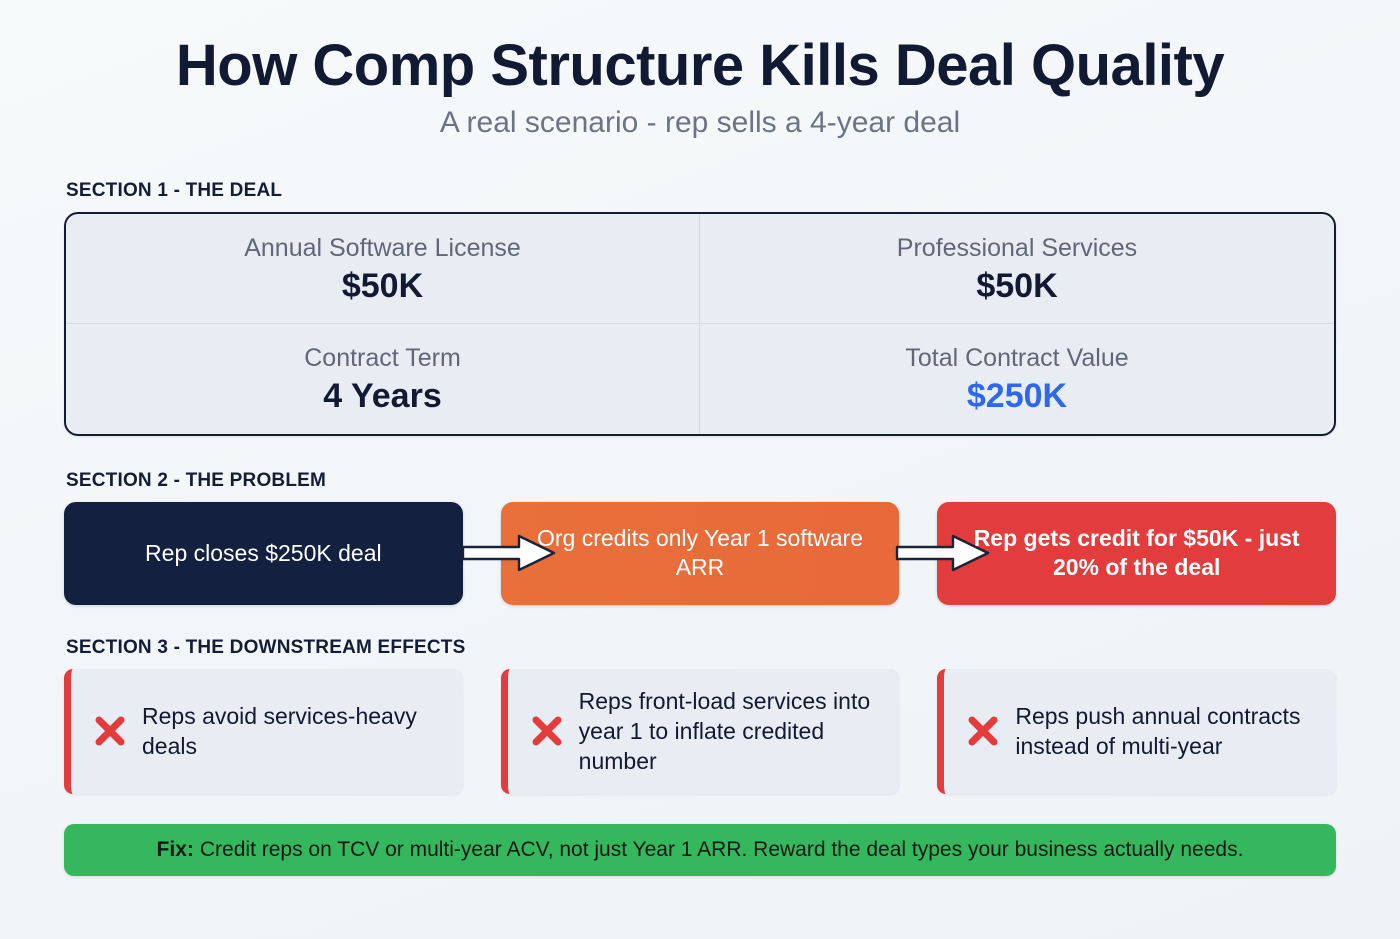 This screenshot has height=939, width=1400. Describe the element at coordinates (175, 849) in the screenshot. I see `fix-label: Fix:` at that location.